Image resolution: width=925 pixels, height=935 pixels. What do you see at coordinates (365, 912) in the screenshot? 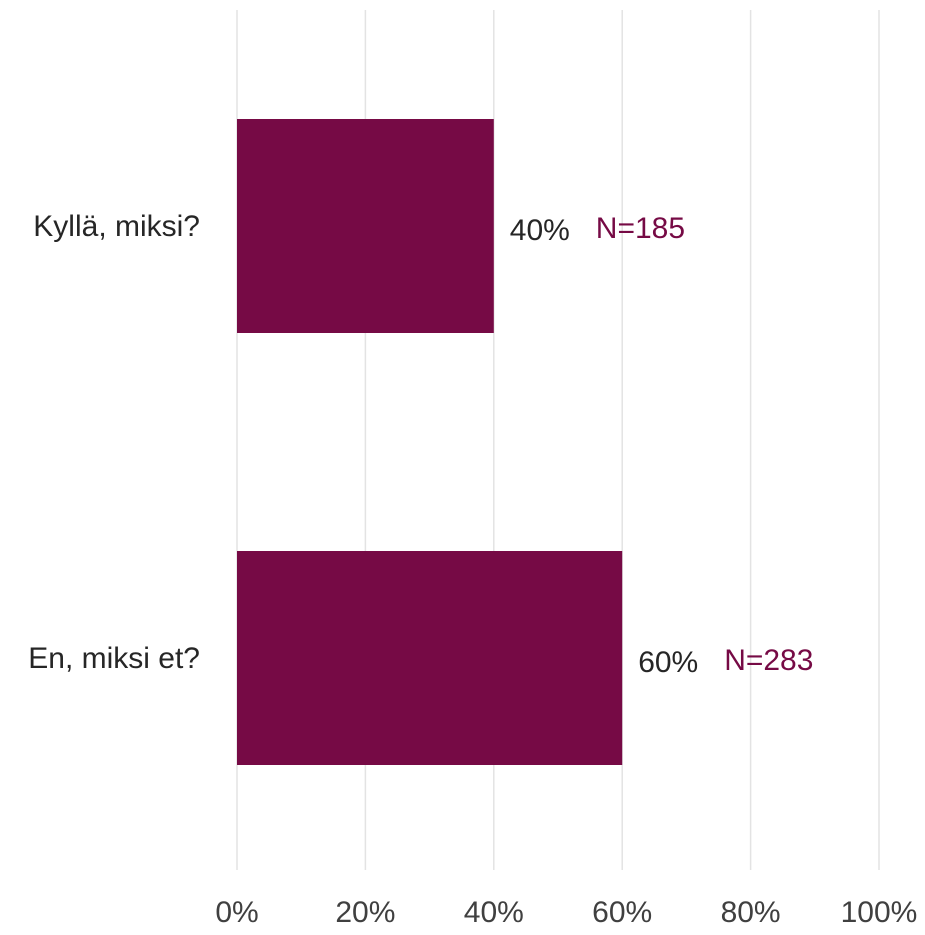
I see `x-tick-label: 20%` at bounding box center [365, 912].